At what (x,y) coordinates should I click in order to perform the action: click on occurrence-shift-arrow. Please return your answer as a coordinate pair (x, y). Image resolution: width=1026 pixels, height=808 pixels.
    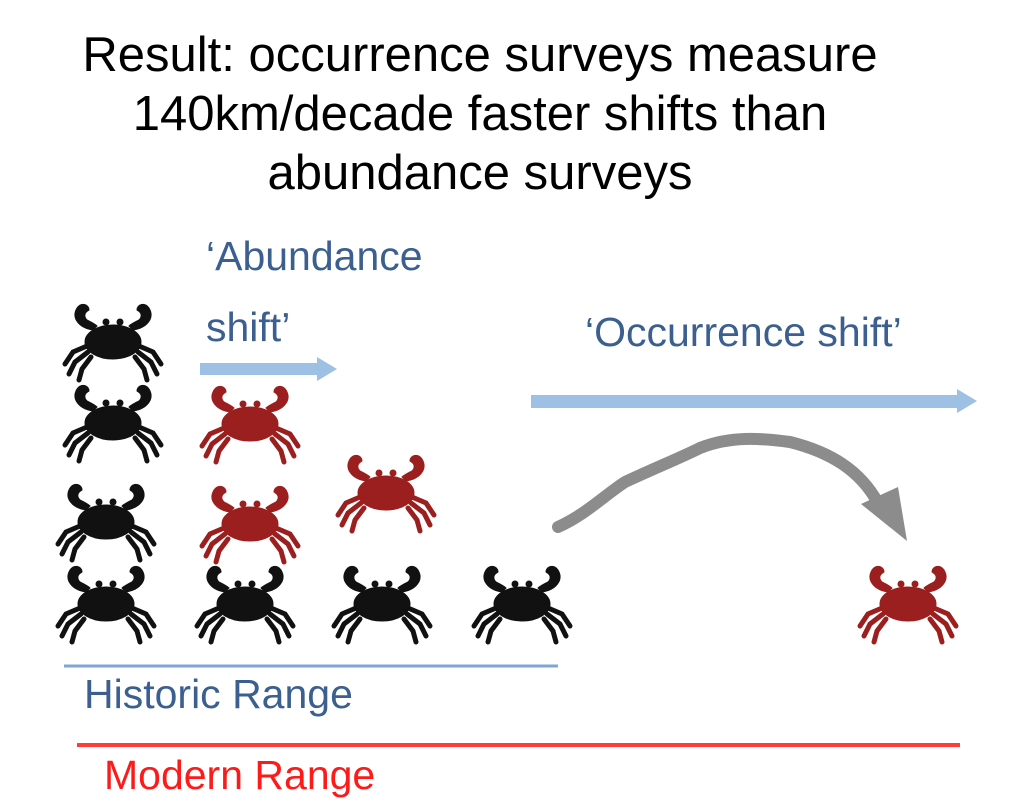
    Looking at the image, I should click on (754, 401).